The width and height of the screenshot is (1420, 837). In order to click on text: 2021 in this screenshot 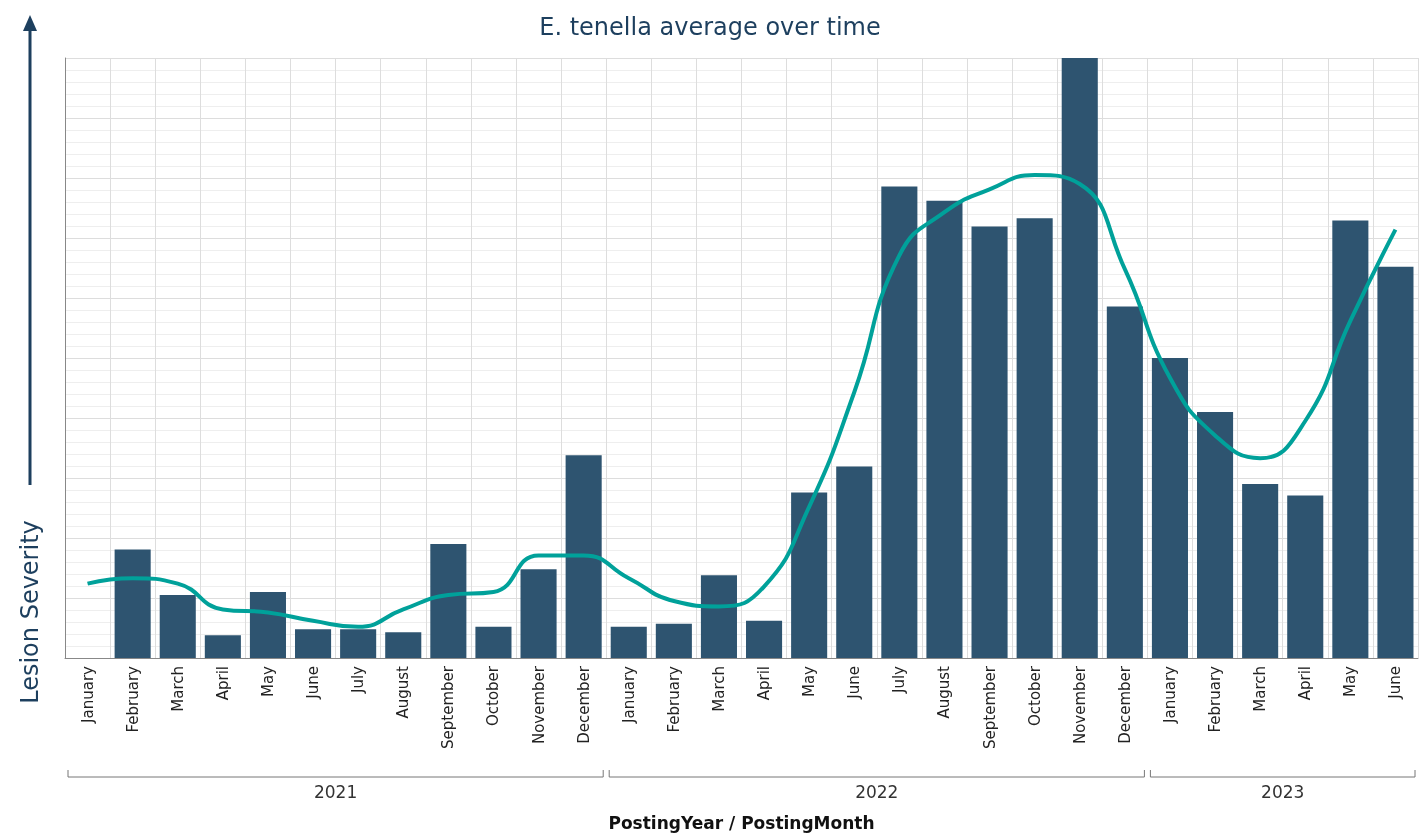, I will do `click(335, 792)`.